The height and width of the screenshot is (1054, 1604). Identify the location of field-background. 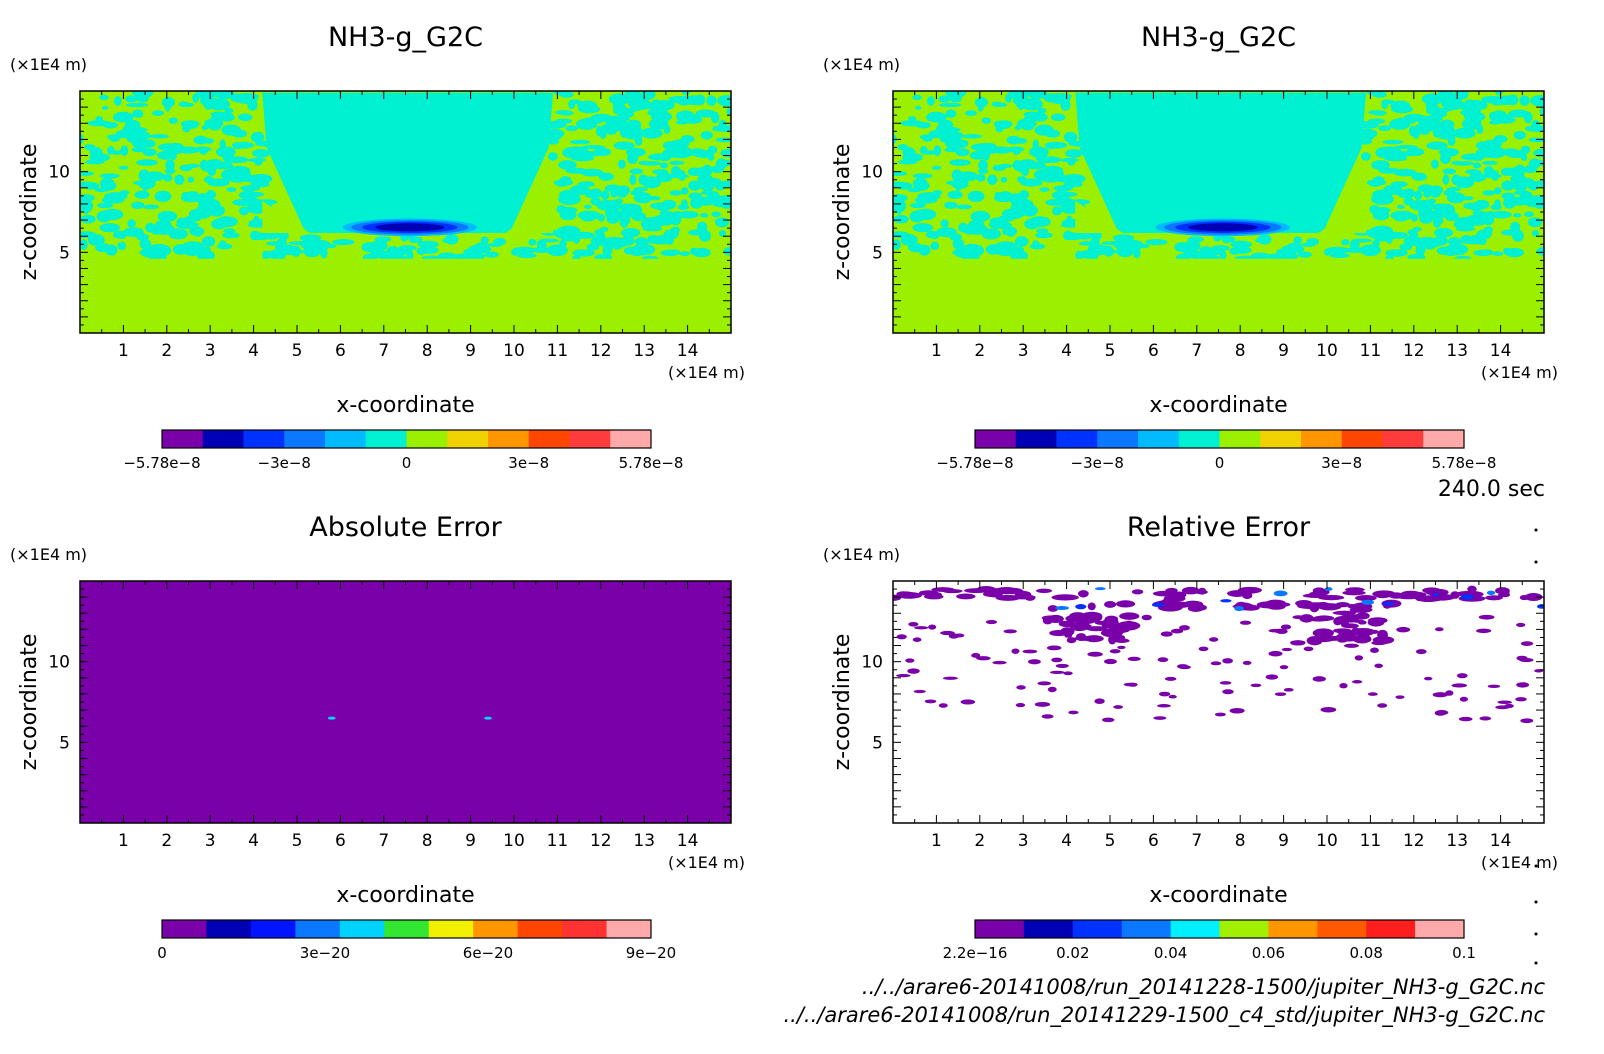
(1218, 702).